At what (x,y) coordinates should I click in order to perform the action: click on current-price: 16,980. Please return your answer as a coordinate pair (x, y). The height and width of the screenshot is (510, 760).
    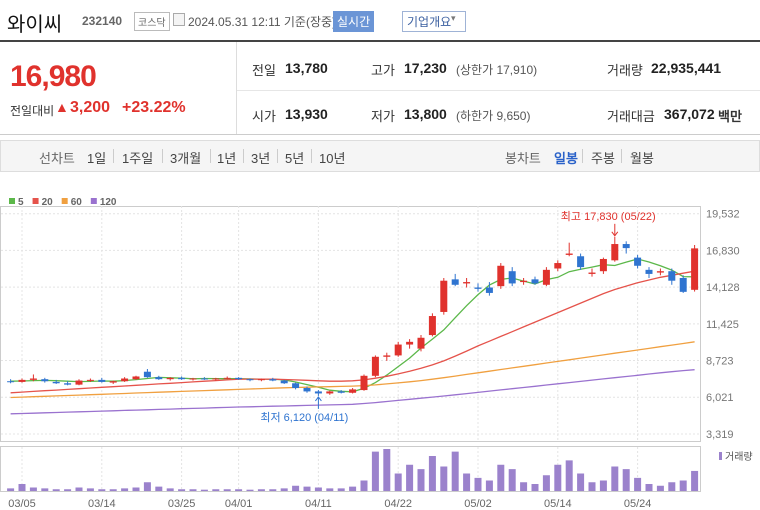
    Looking at the image, I should click on (53, 76).